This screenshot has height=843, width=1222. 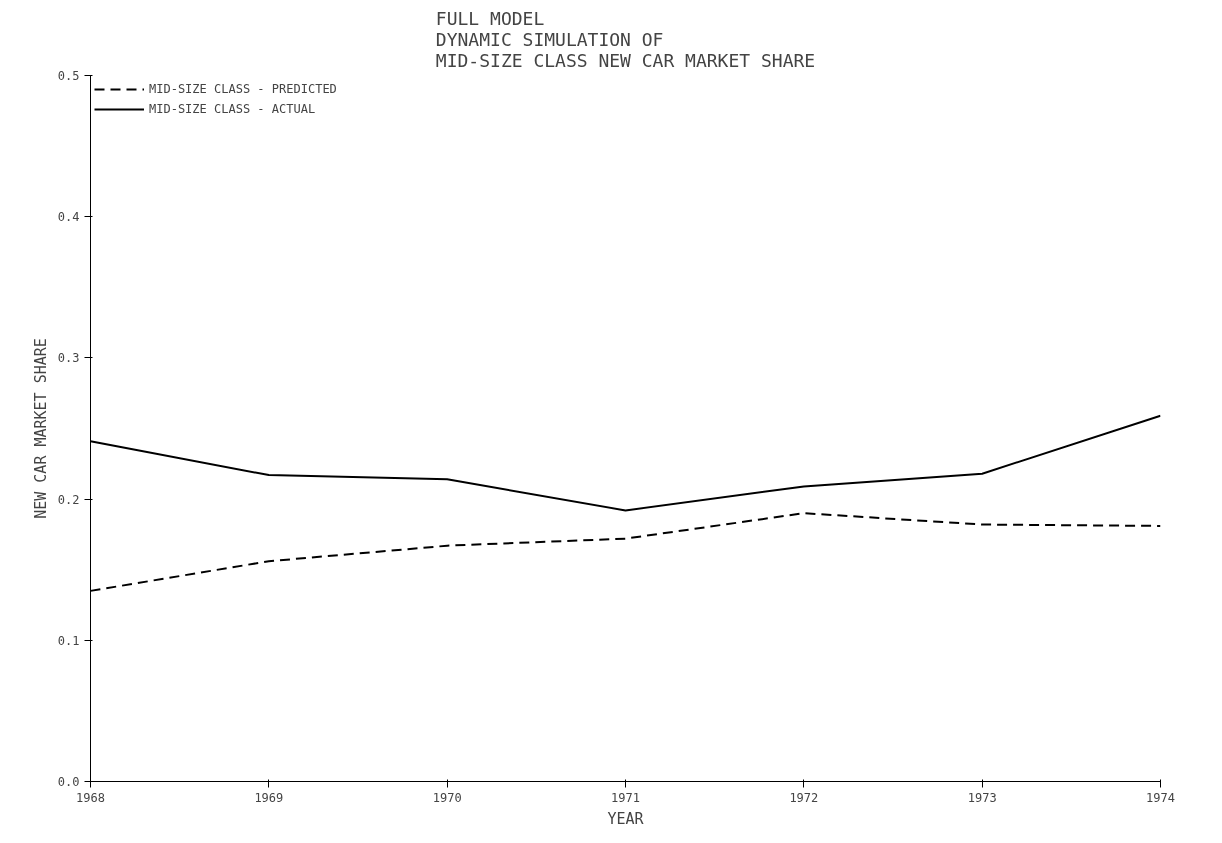 I want to click on x-tick-label: 1974, so click(x=1160, y=797).